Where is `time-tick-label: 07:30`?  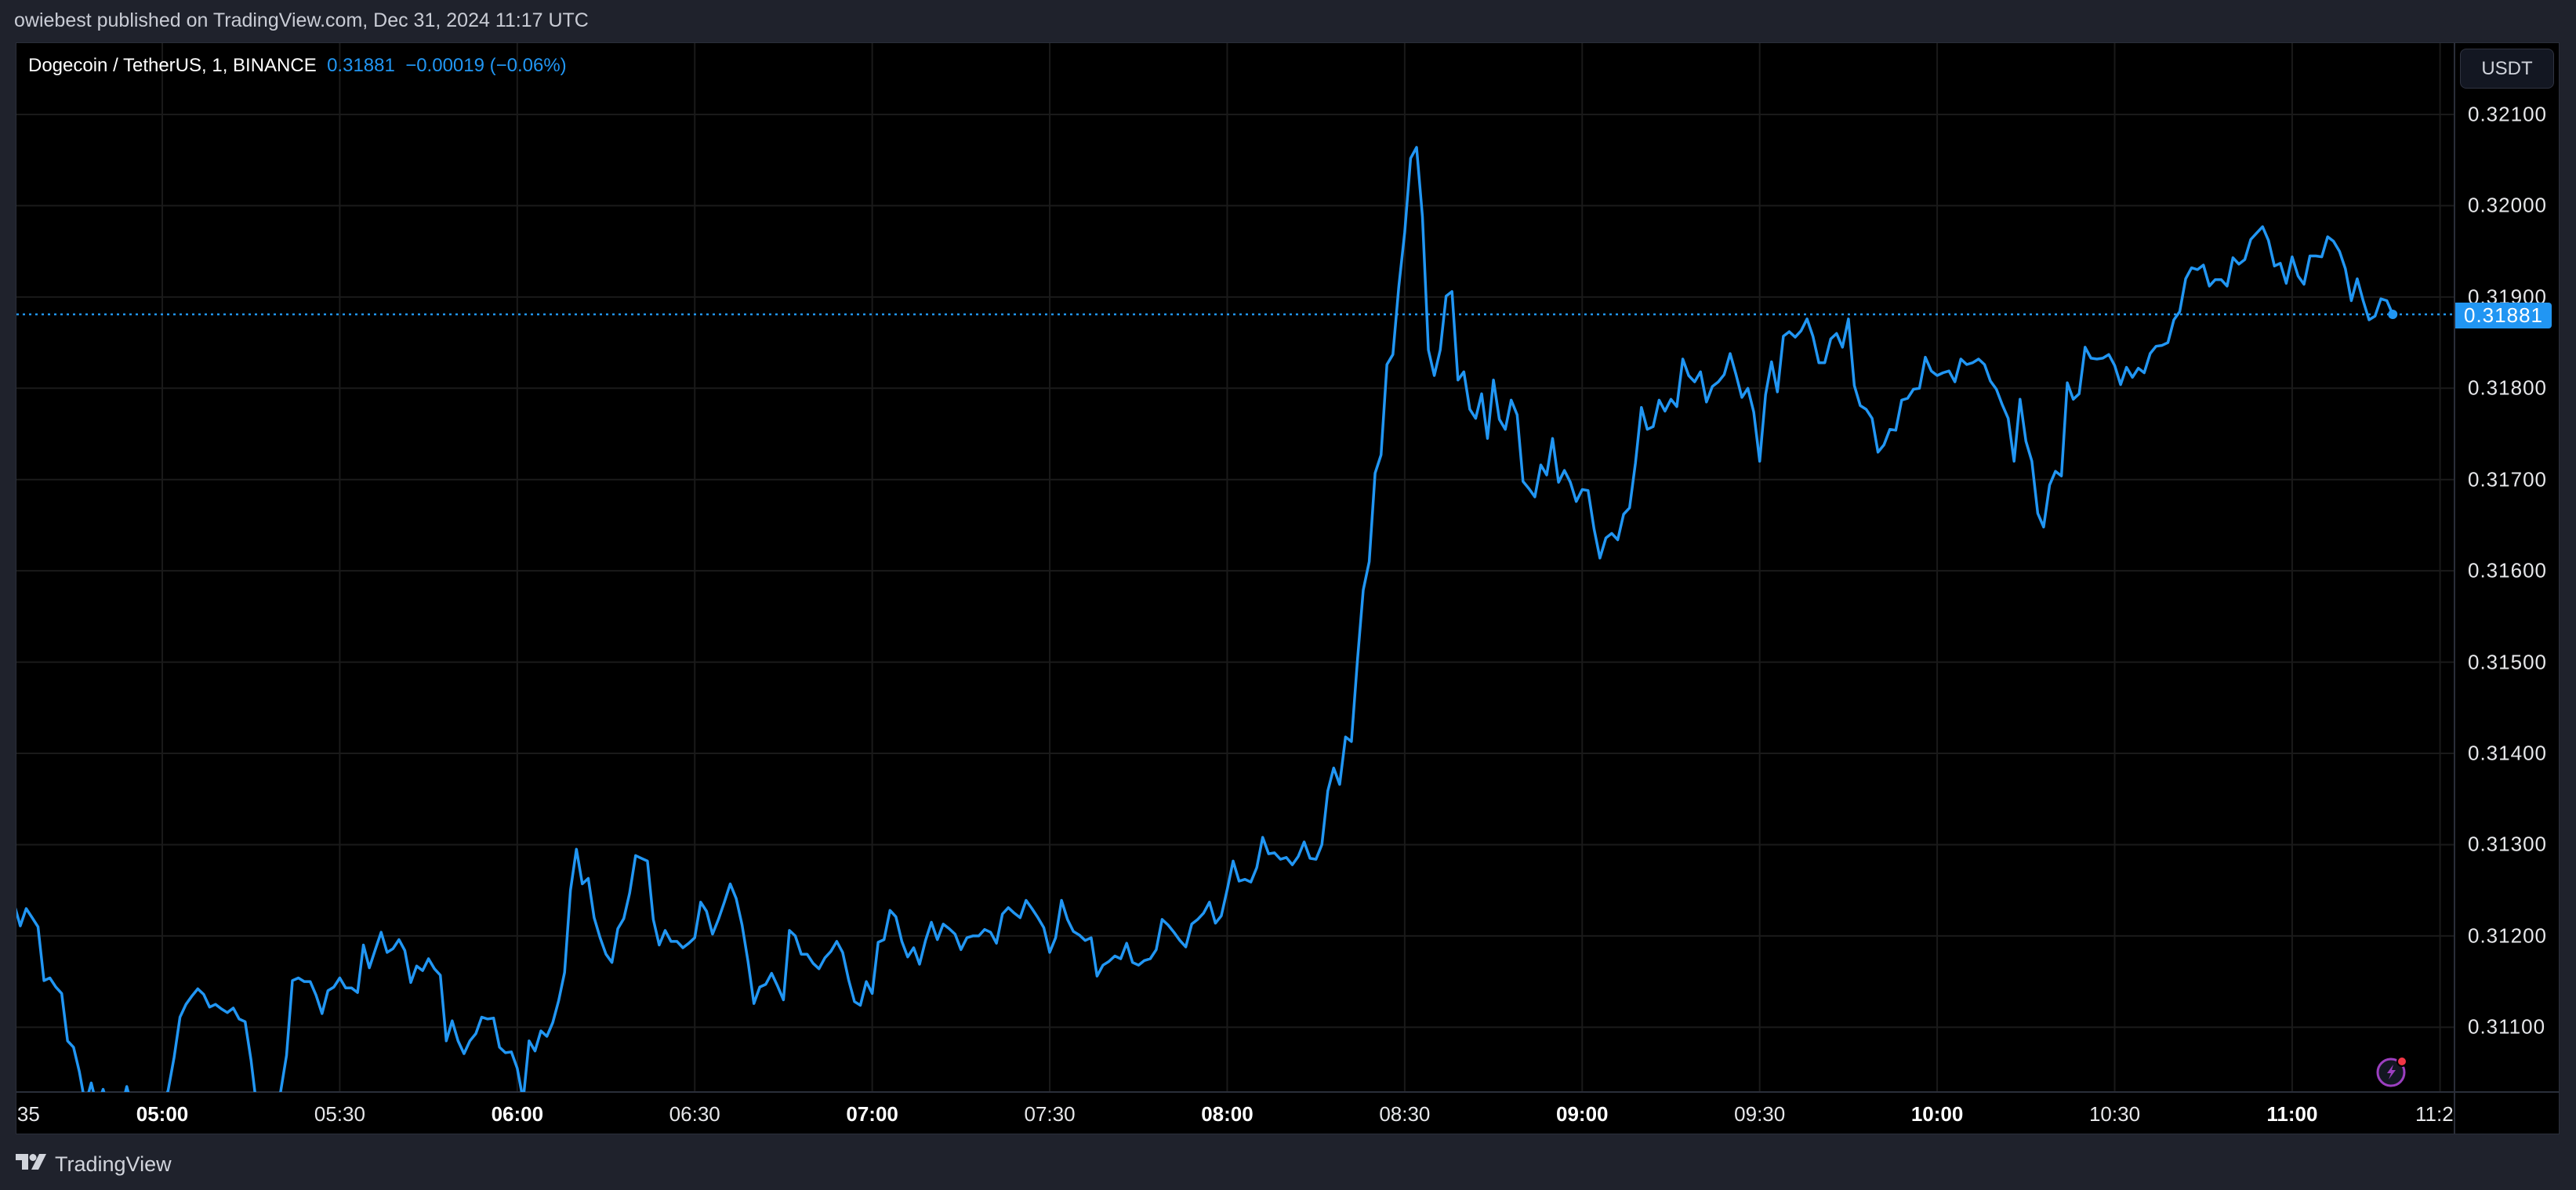 time-tick-label: 07:30 is located at coordinates (1050, 1114).